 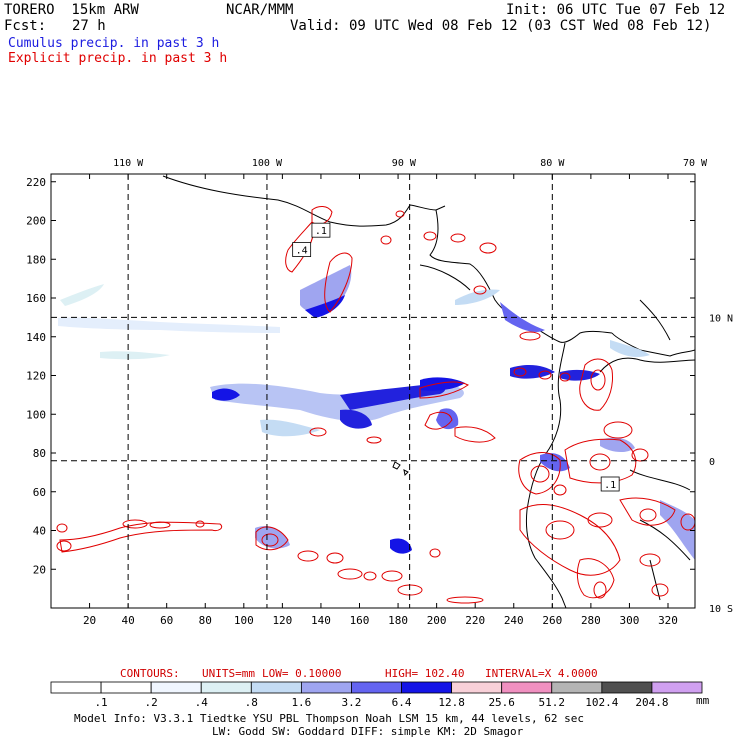 I want to click on low-label: LOW= 0.10000, so click(x=301, y=673).